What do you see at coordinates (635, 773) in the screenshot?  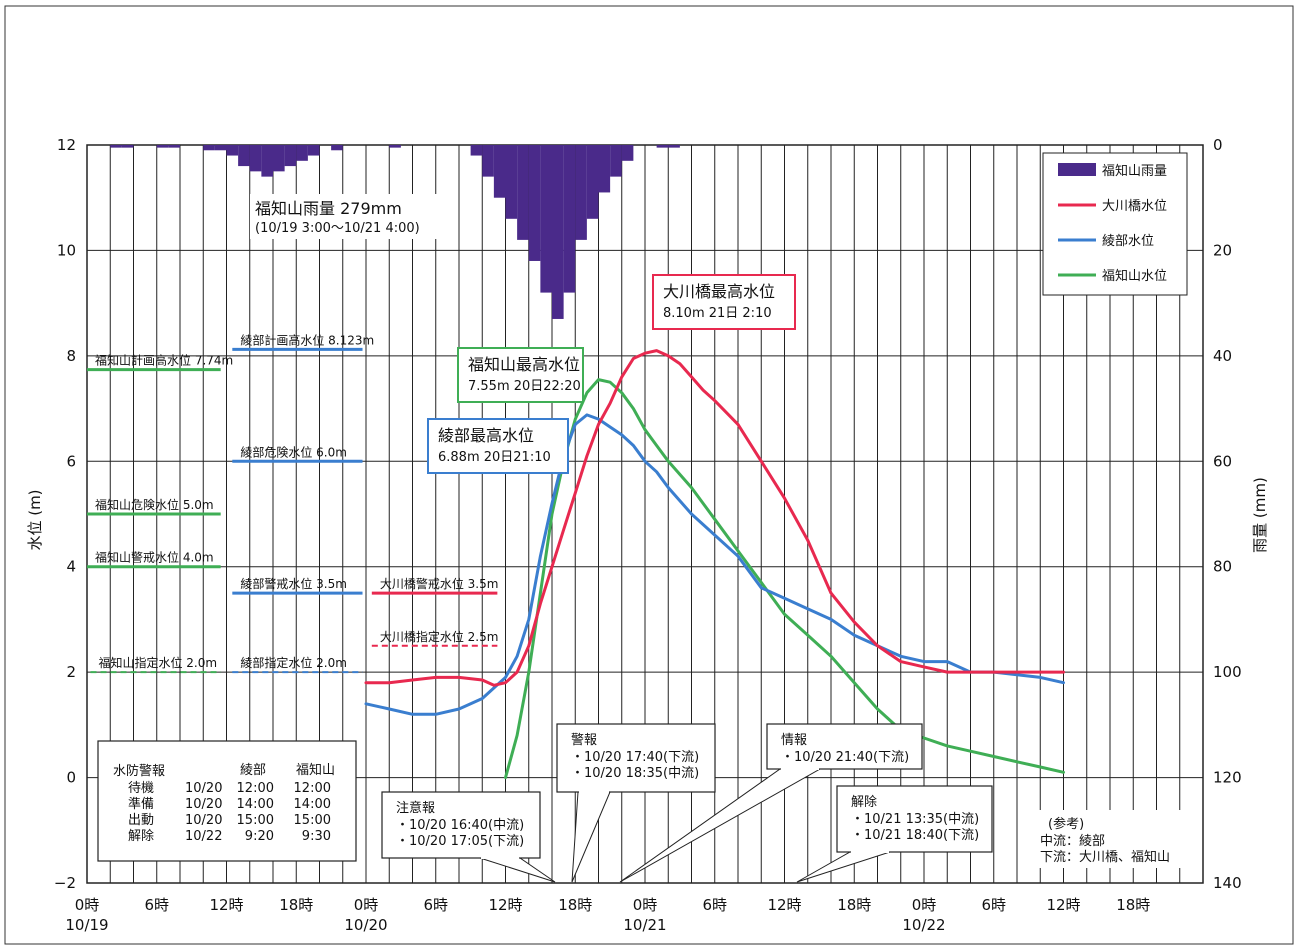 I see `callout-line: ・10/20 18:35(中流)` at bounding box center [635, 773].